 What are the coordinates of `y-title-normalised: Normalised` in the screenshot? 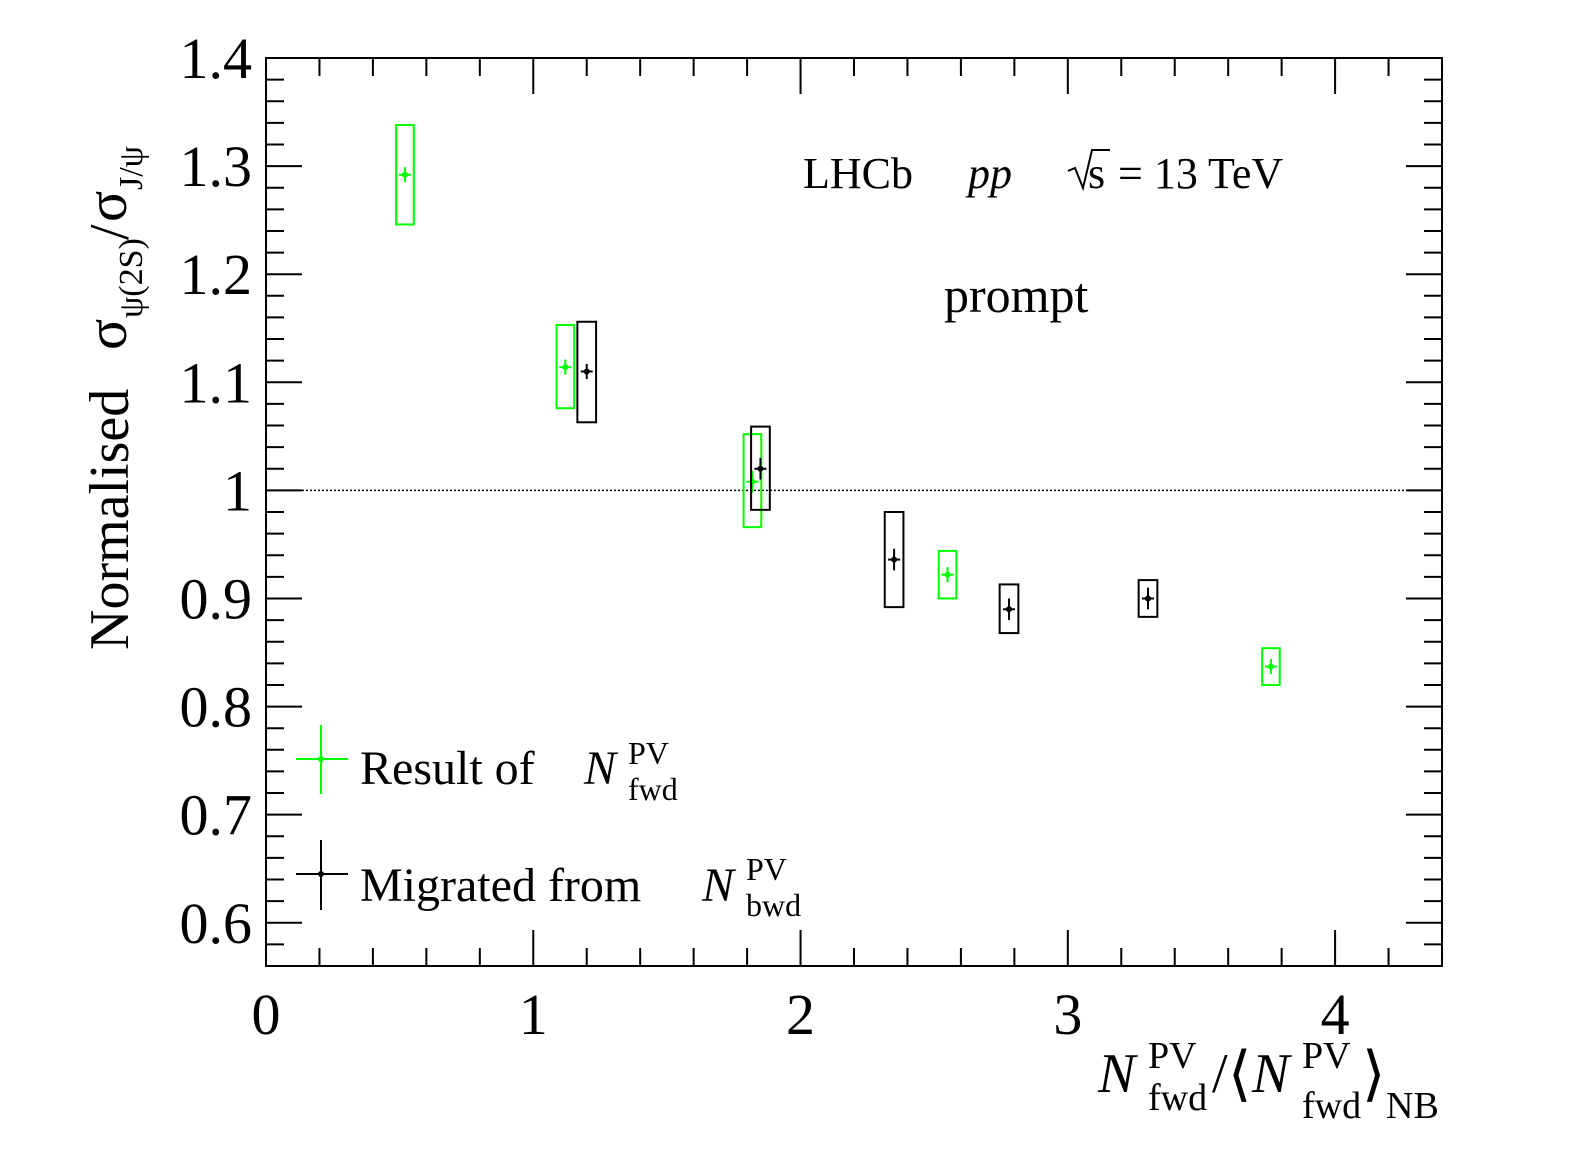 It's located at (110, 519).